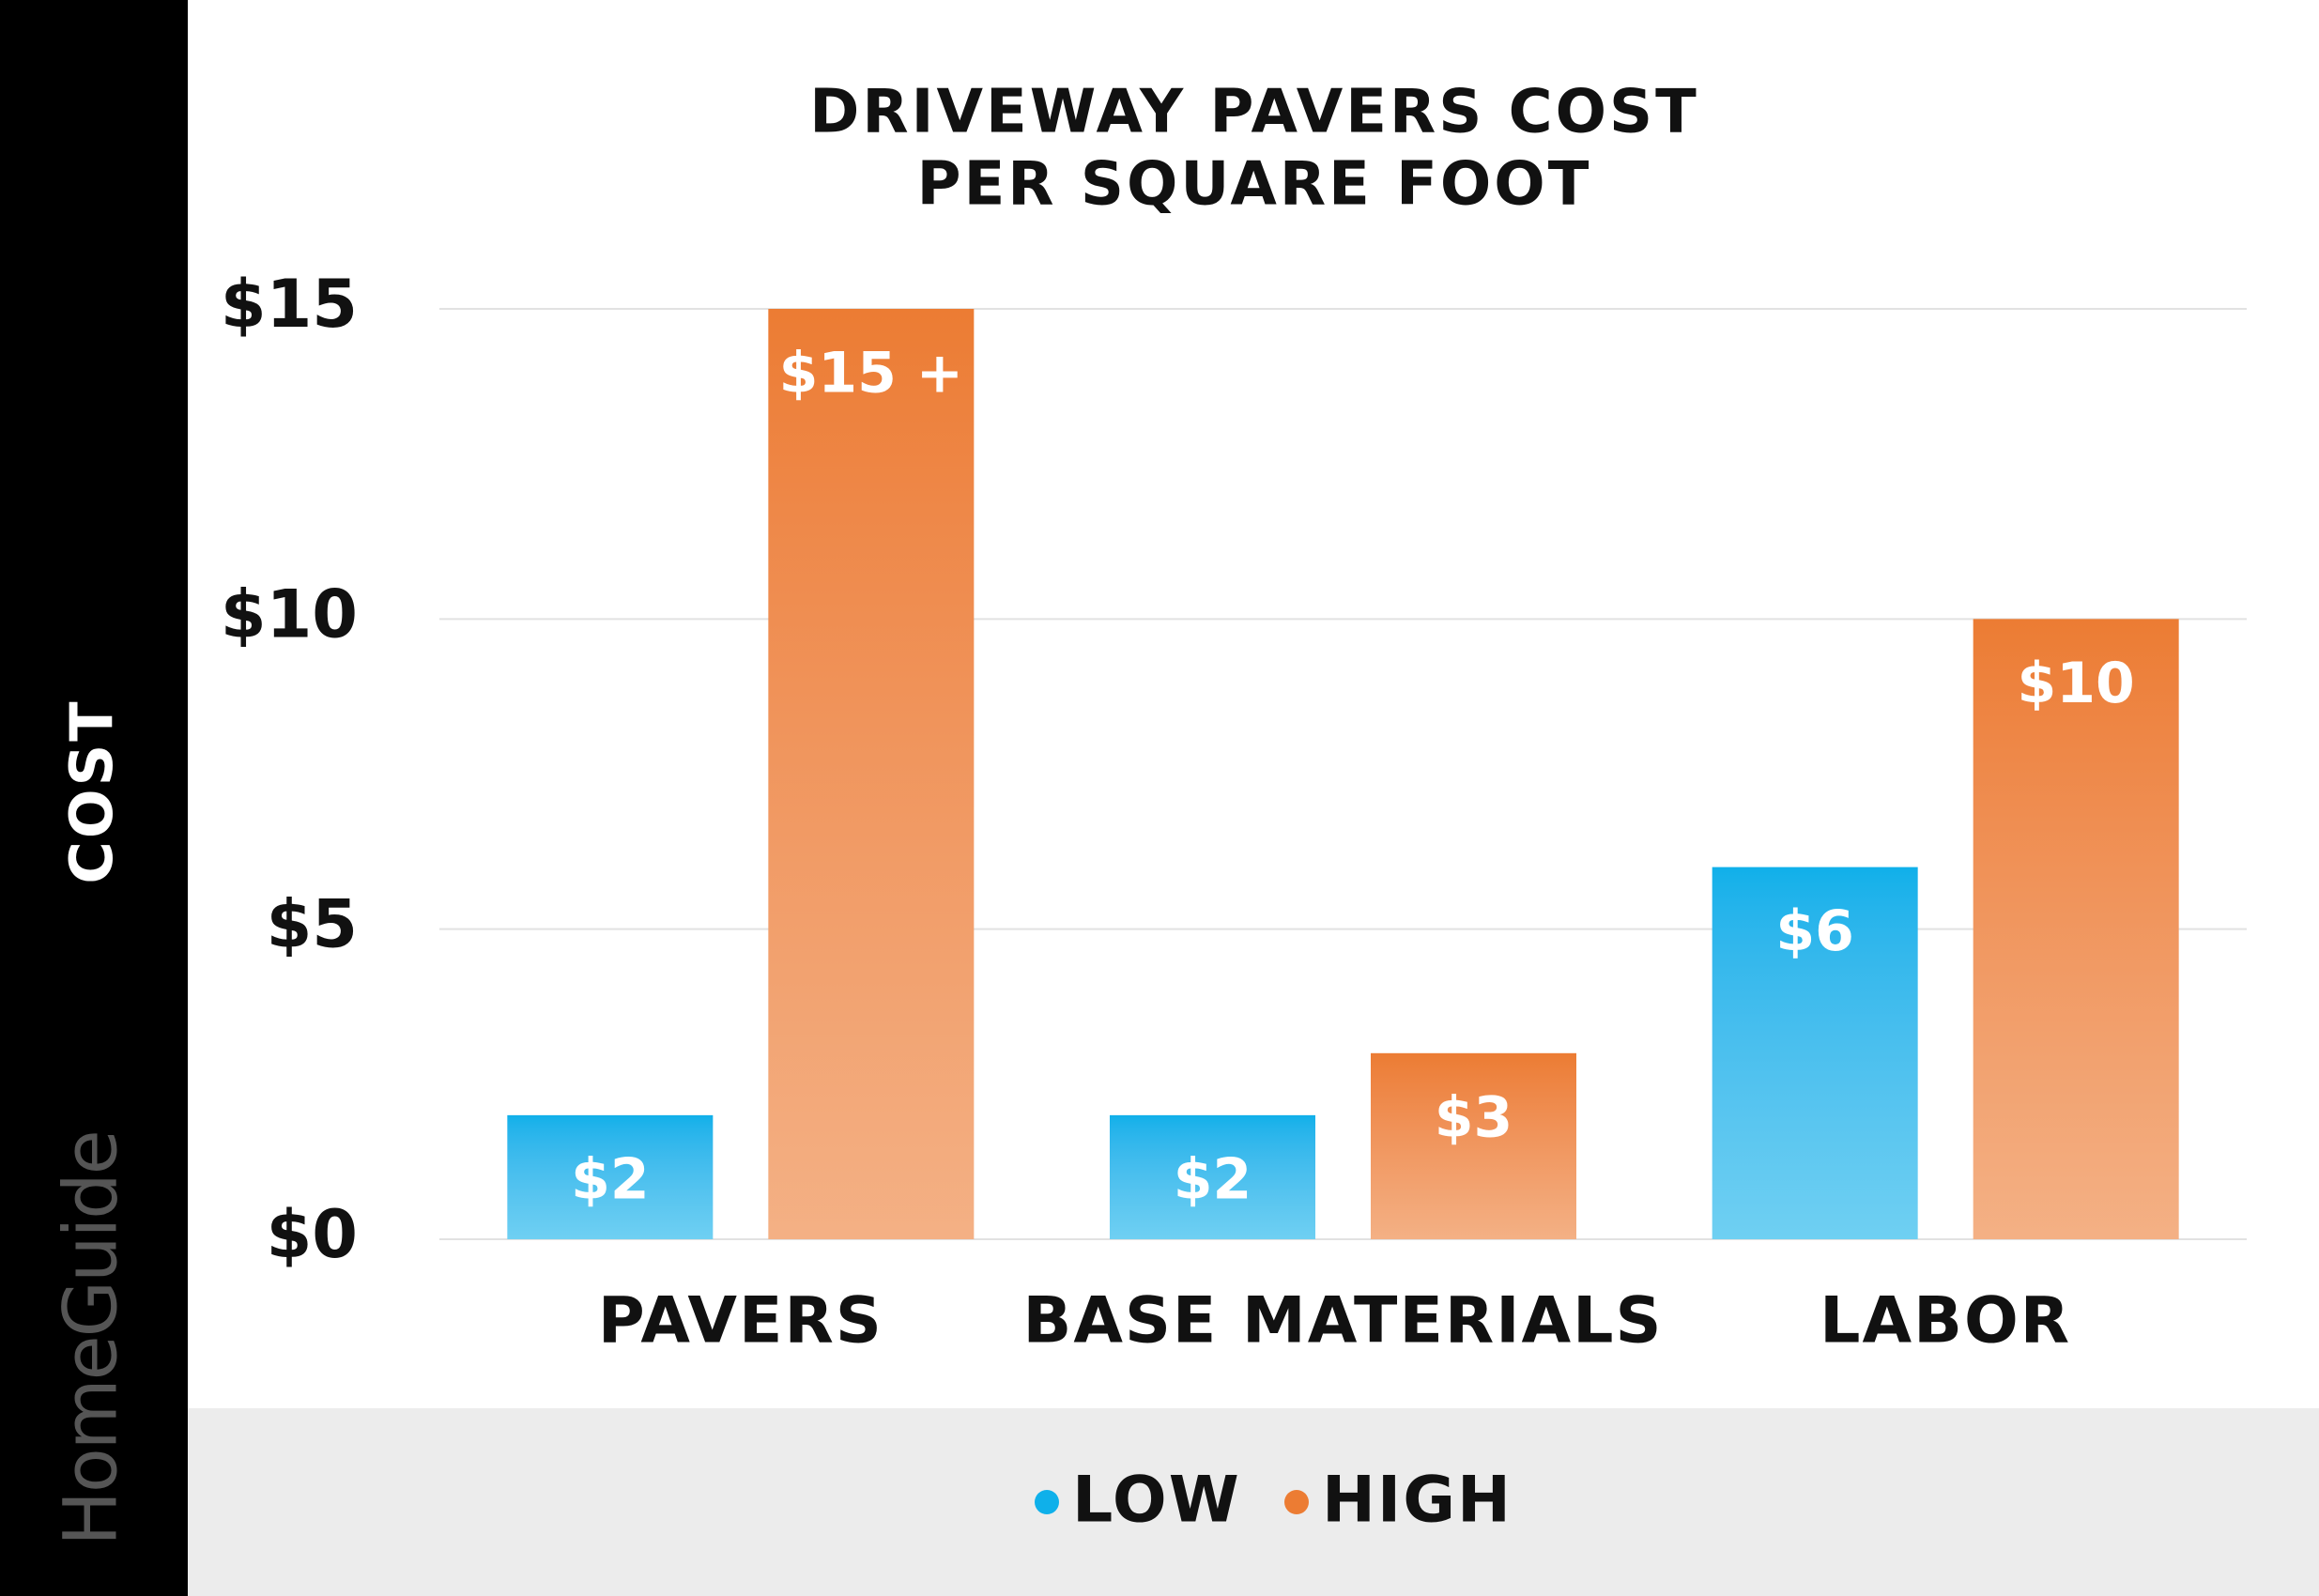 The height and width of the screenshot is (1596, 2319). Describe the element at coordinates (1474, 1117) in the screenshot. I see `value-label: $3` at that location.